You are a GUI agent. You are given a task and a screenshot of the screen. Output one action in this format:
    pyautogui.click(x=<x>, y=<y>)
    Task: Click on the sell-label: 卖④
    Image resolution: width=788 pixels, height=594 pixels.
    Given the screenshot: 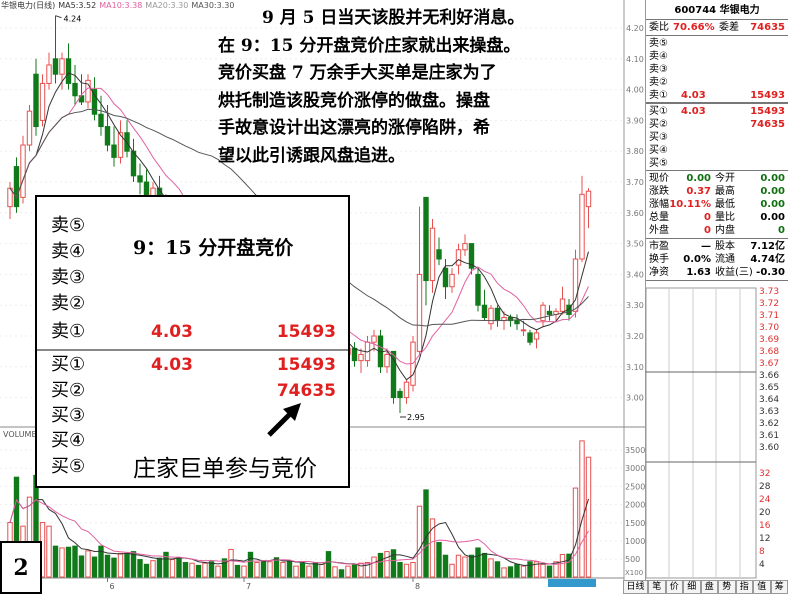 What is the action you would take?
    pyautogui.click(x=658, y=56)
    